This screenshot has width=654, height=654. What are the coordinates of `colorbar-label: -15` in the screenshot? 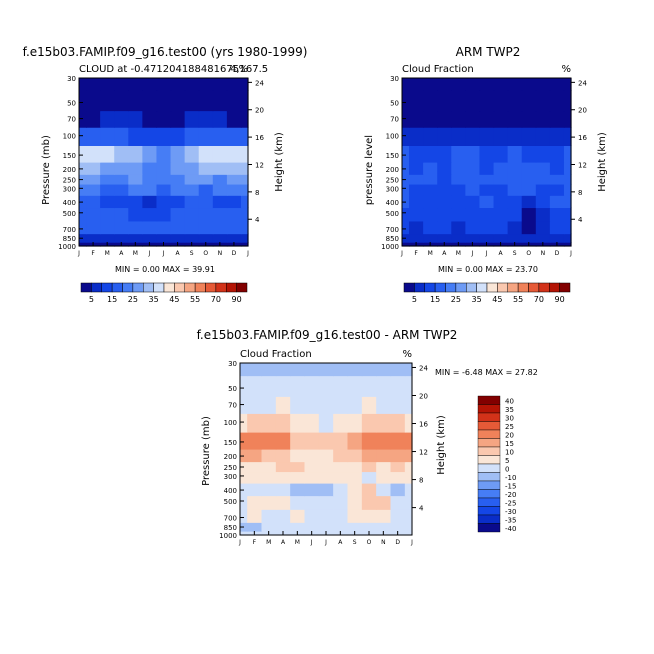 It's located at (510, 486).